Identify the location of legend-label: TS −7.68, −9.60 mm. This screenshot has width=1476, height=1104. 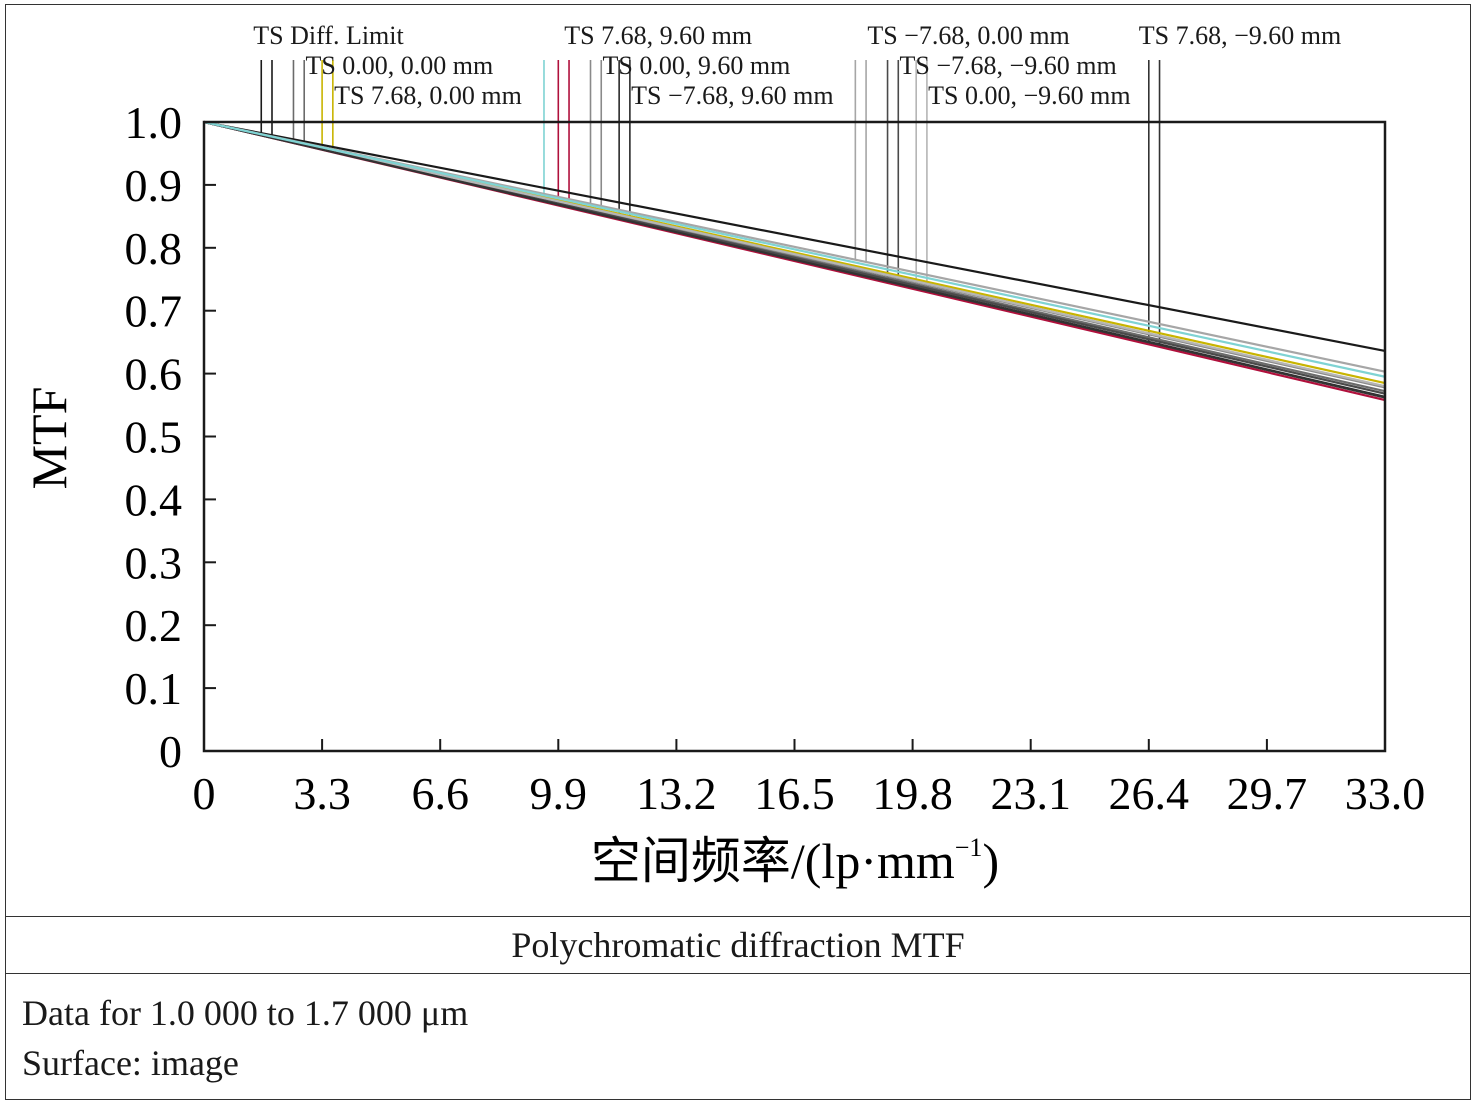
(1008, 65).